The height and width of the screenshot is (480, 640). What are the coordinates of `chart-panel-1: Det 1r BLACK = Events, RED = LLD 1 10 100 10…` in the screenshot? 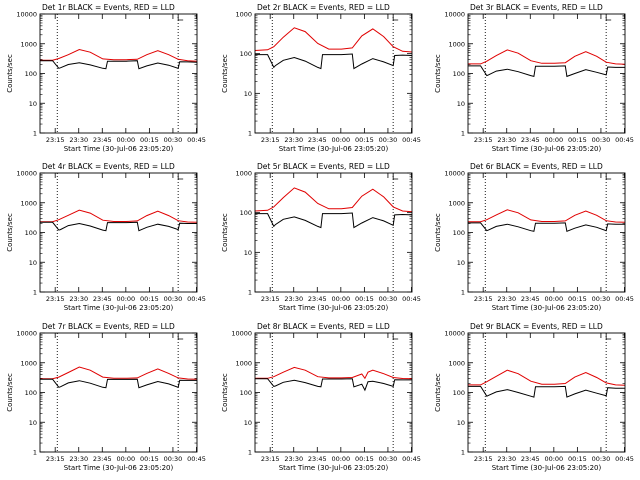 It's located at (106, 78).